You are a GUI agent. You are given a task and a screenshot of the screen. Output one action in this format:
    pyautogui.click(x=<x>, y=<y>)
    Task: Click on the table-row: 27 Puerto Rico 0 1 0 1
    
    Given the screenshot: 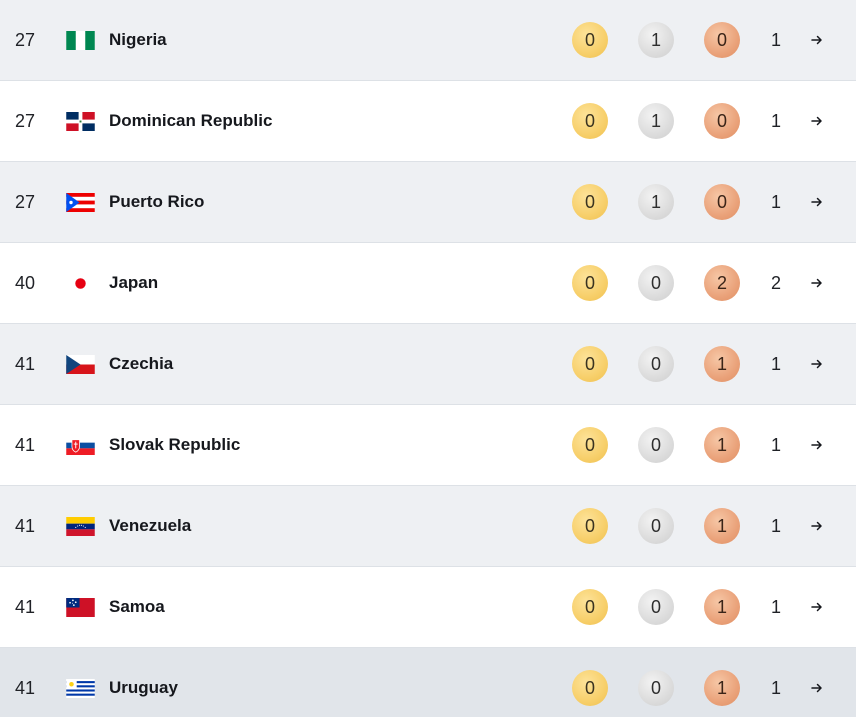 What is the action you would take?
    pyautogui.click(x=428, y=202)
    